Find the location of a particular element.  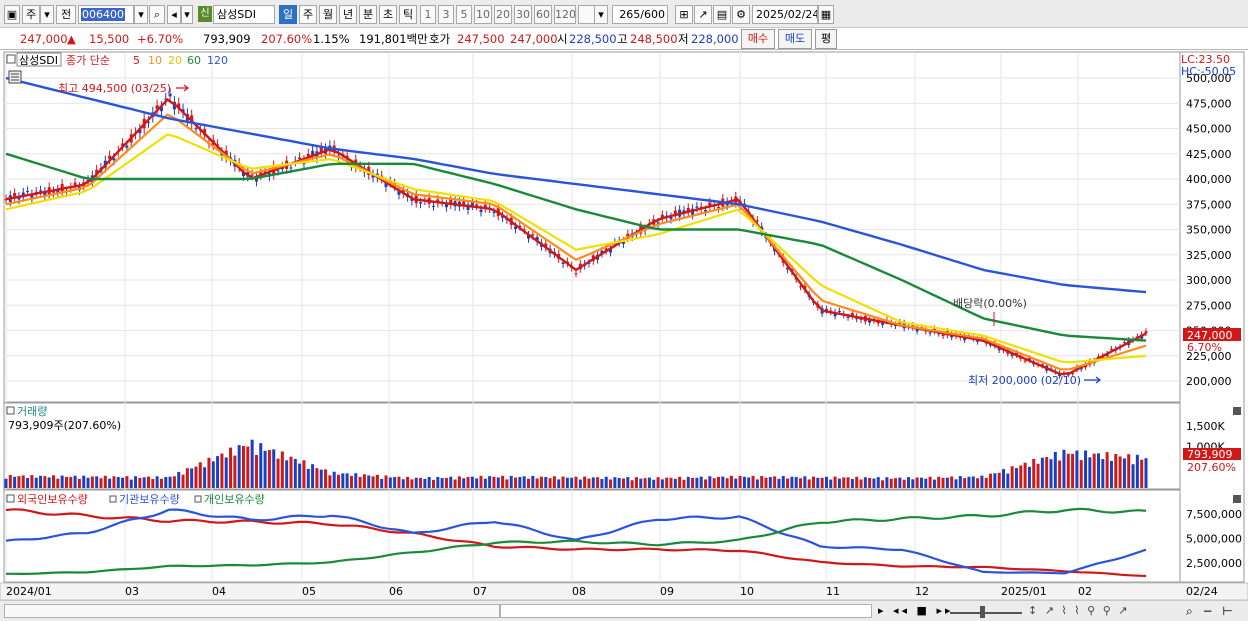

custom-interval-dropdown-icon: ▾ is located at coordinates (601, 14).